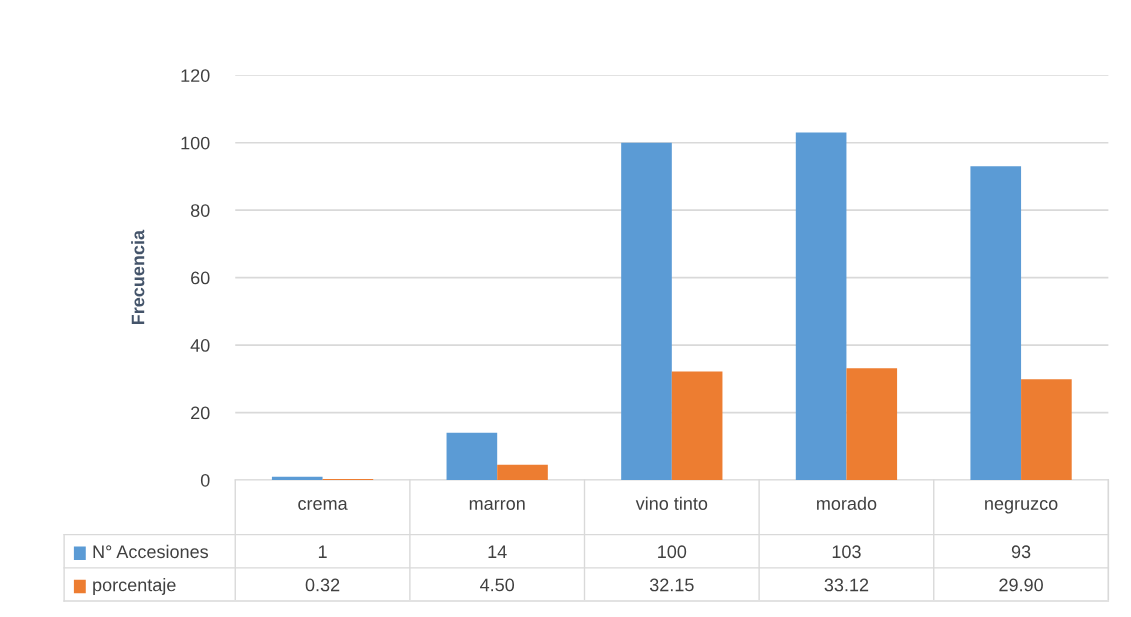 Image resolution: width=1131 pixels, height=617 pixels. I want to click on legend-label: porcentaje, so click(134, 586).